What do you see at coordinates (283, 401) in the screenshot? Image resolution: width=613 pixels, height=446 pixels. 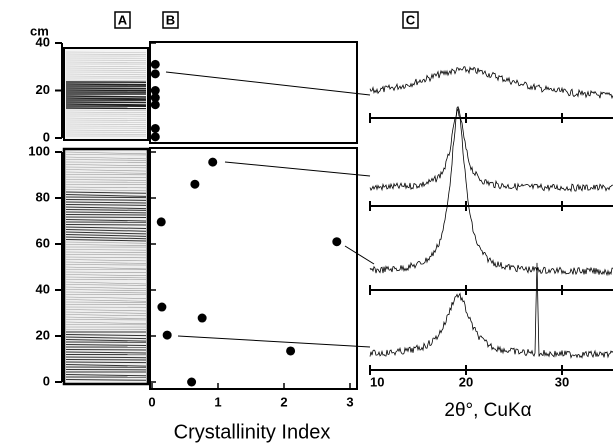 I see `x-tick-label: 2` at bounding box center [283, 401].